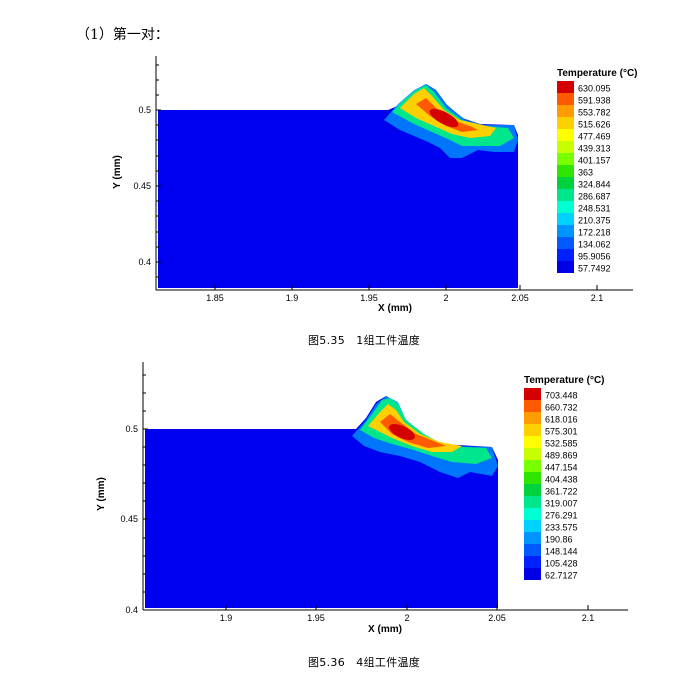 The width and height of the screenshot is (679, 674). I want to click on plot-1-heat-peak, so click(444, 118).